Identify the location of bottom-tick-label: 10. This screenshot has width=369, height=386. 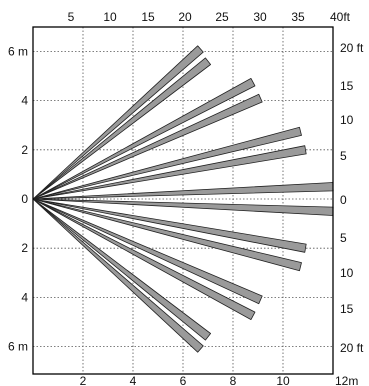
(283, 380).